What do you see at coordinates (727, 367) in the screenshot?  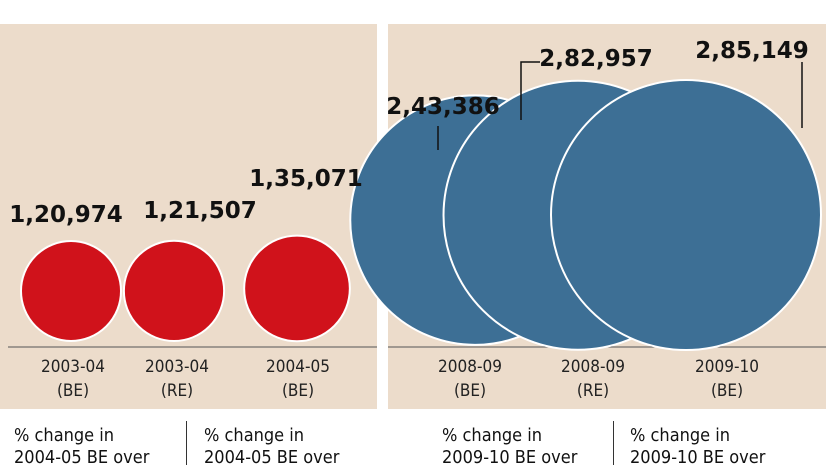 I see `x-tick-label: 2009-10` at bounding box center [727, 367].